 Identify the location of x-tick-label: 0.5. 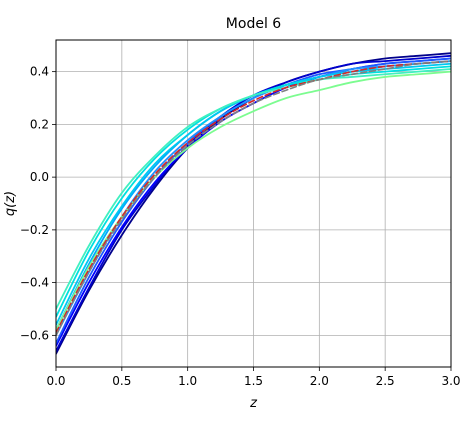
(121, 381).